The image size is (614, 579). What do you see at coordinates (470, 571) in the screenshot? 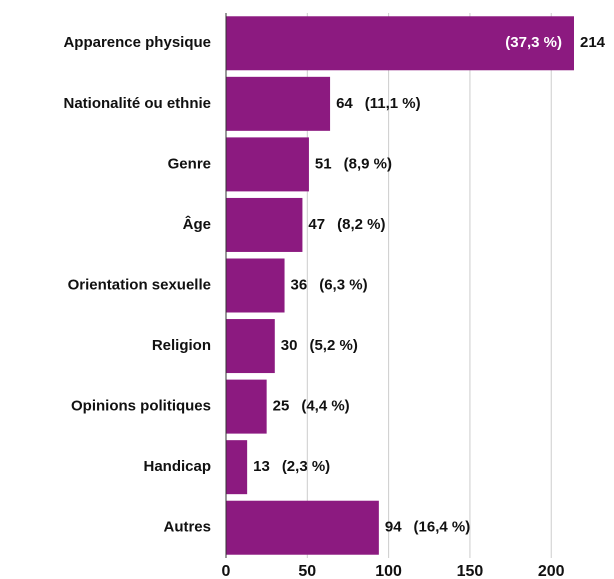
I see `x-tick-label: 150` at bounding box center [470, 571].